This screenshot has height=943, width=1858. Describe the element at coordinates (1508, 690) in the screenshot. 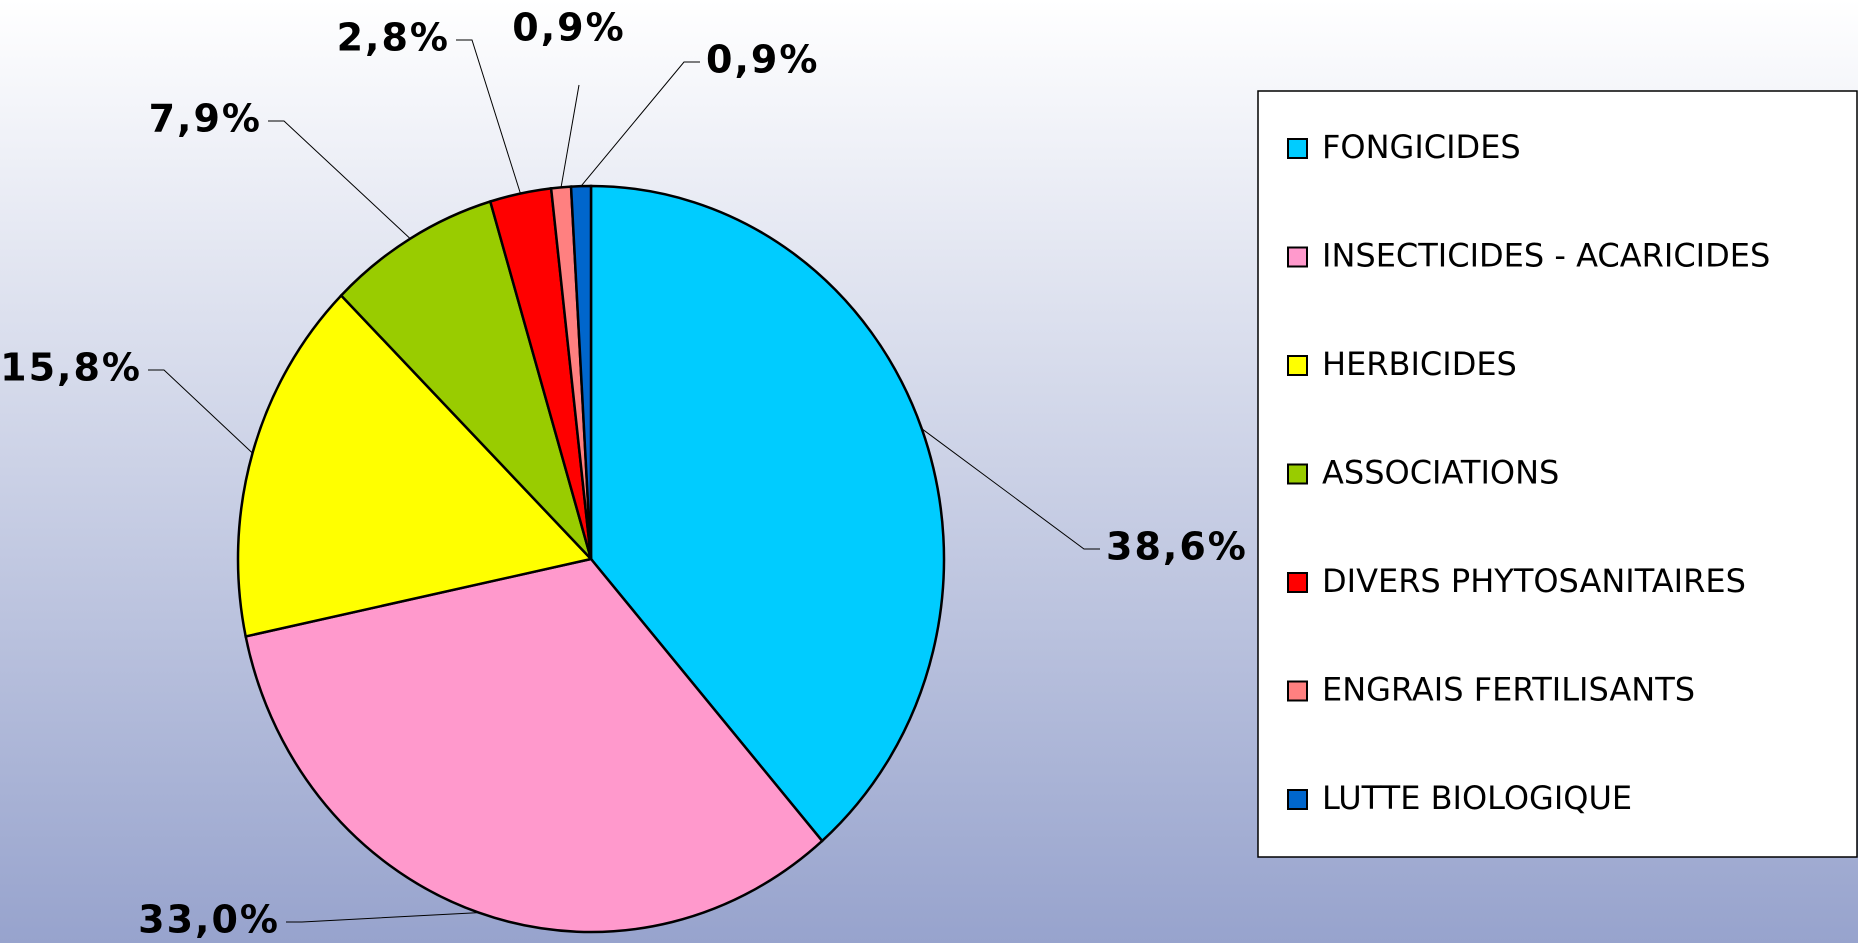

I see `legend-label: ENGRAIS FERTILISANTS` at that location.